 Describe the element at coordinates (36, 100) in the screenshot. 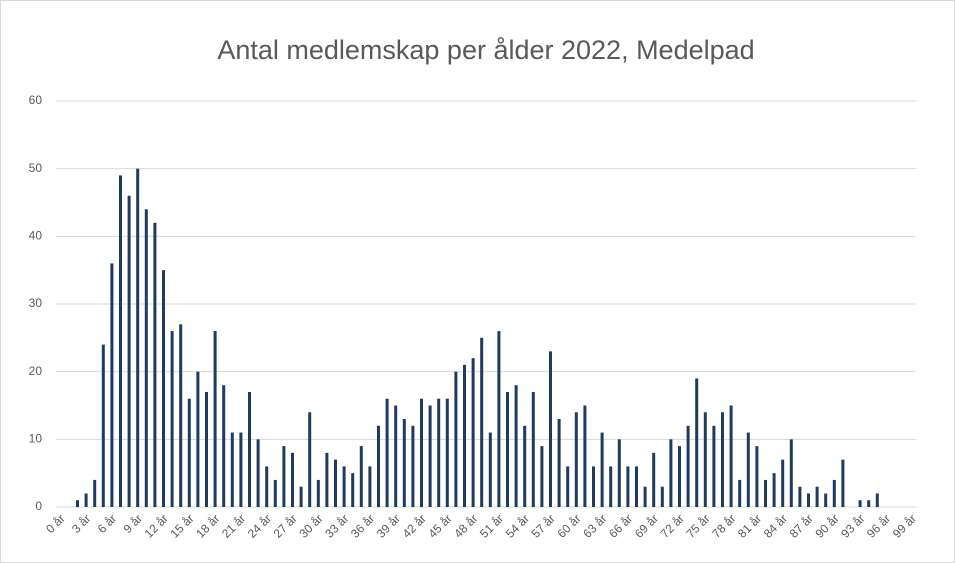

I see `y-tick-label: 60` at that location.